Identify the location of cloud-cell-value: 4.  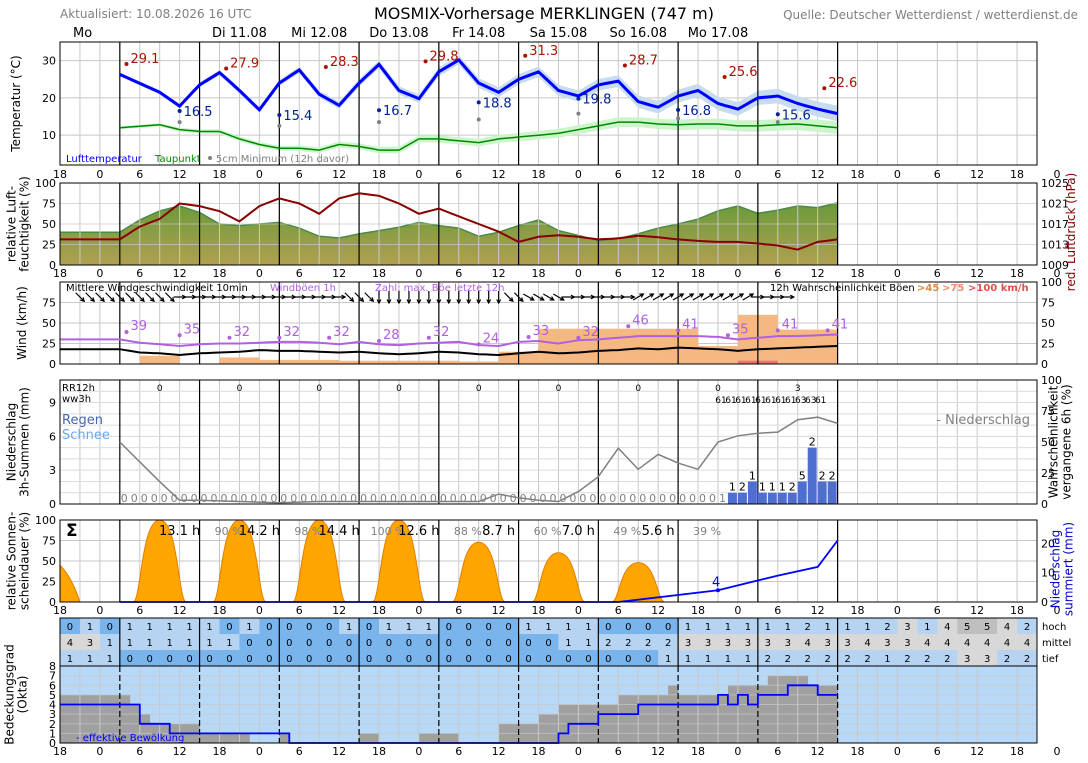
(70, 643).